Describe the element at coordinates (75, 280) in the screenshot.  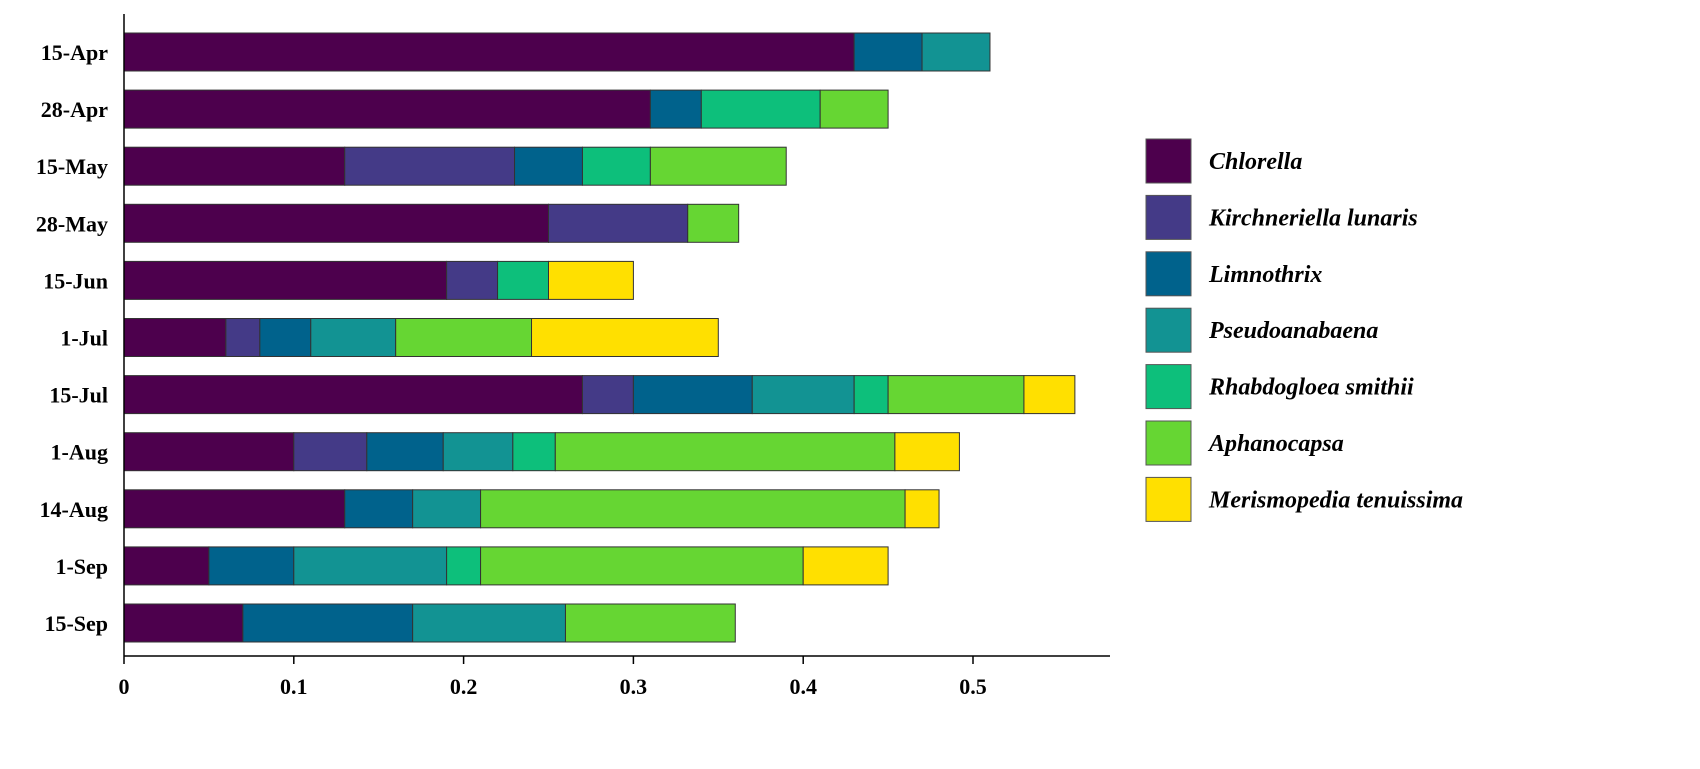
I see `category-label: 15-Jun` at that location.